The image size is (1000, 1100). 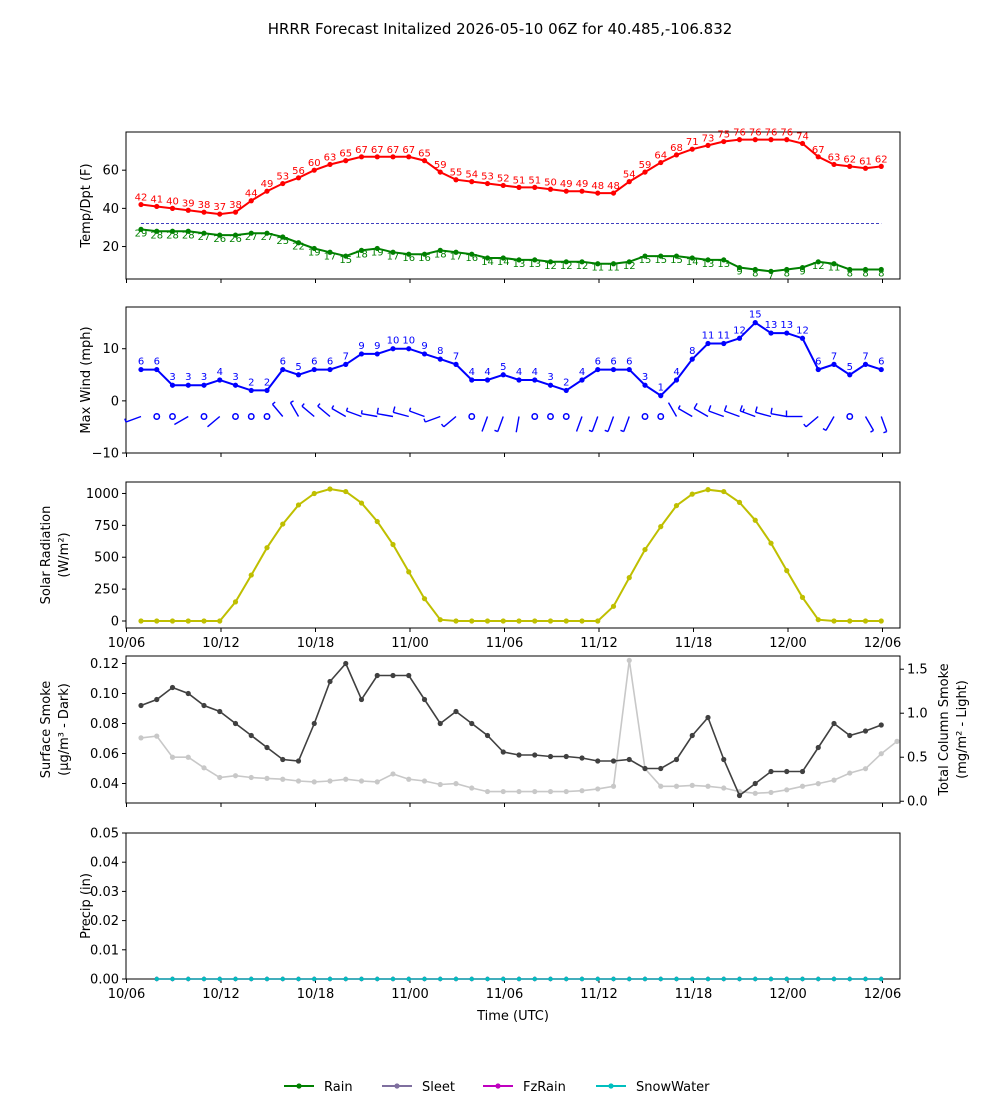 I want to click on temperature-data-label: 37, so click(x=219, y=207).